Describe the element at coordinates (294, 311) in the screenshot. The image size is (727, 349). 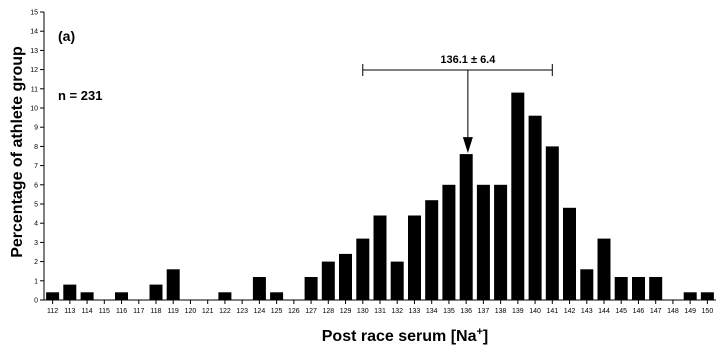
I see `x-tick-label: 126` at that location.